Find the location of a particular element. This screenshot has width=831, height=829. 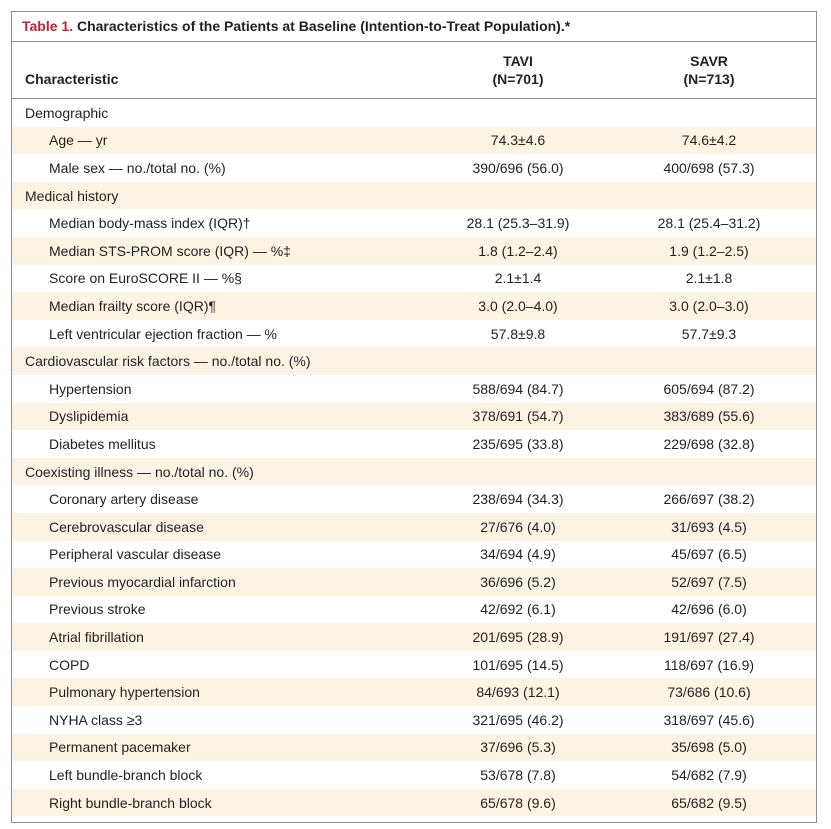

table-row: Previous stroke 42/692 (6.1) 42/696 (6.0) is located at coordinates (414, 610).